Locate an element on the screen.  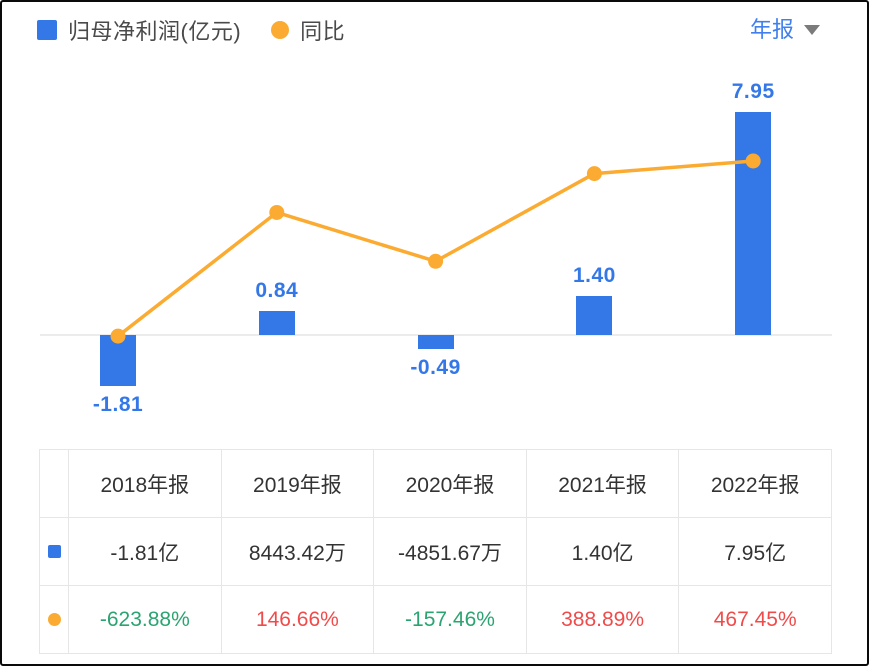
bar-value-label: 7.95 is located at coordinates (753, 92).